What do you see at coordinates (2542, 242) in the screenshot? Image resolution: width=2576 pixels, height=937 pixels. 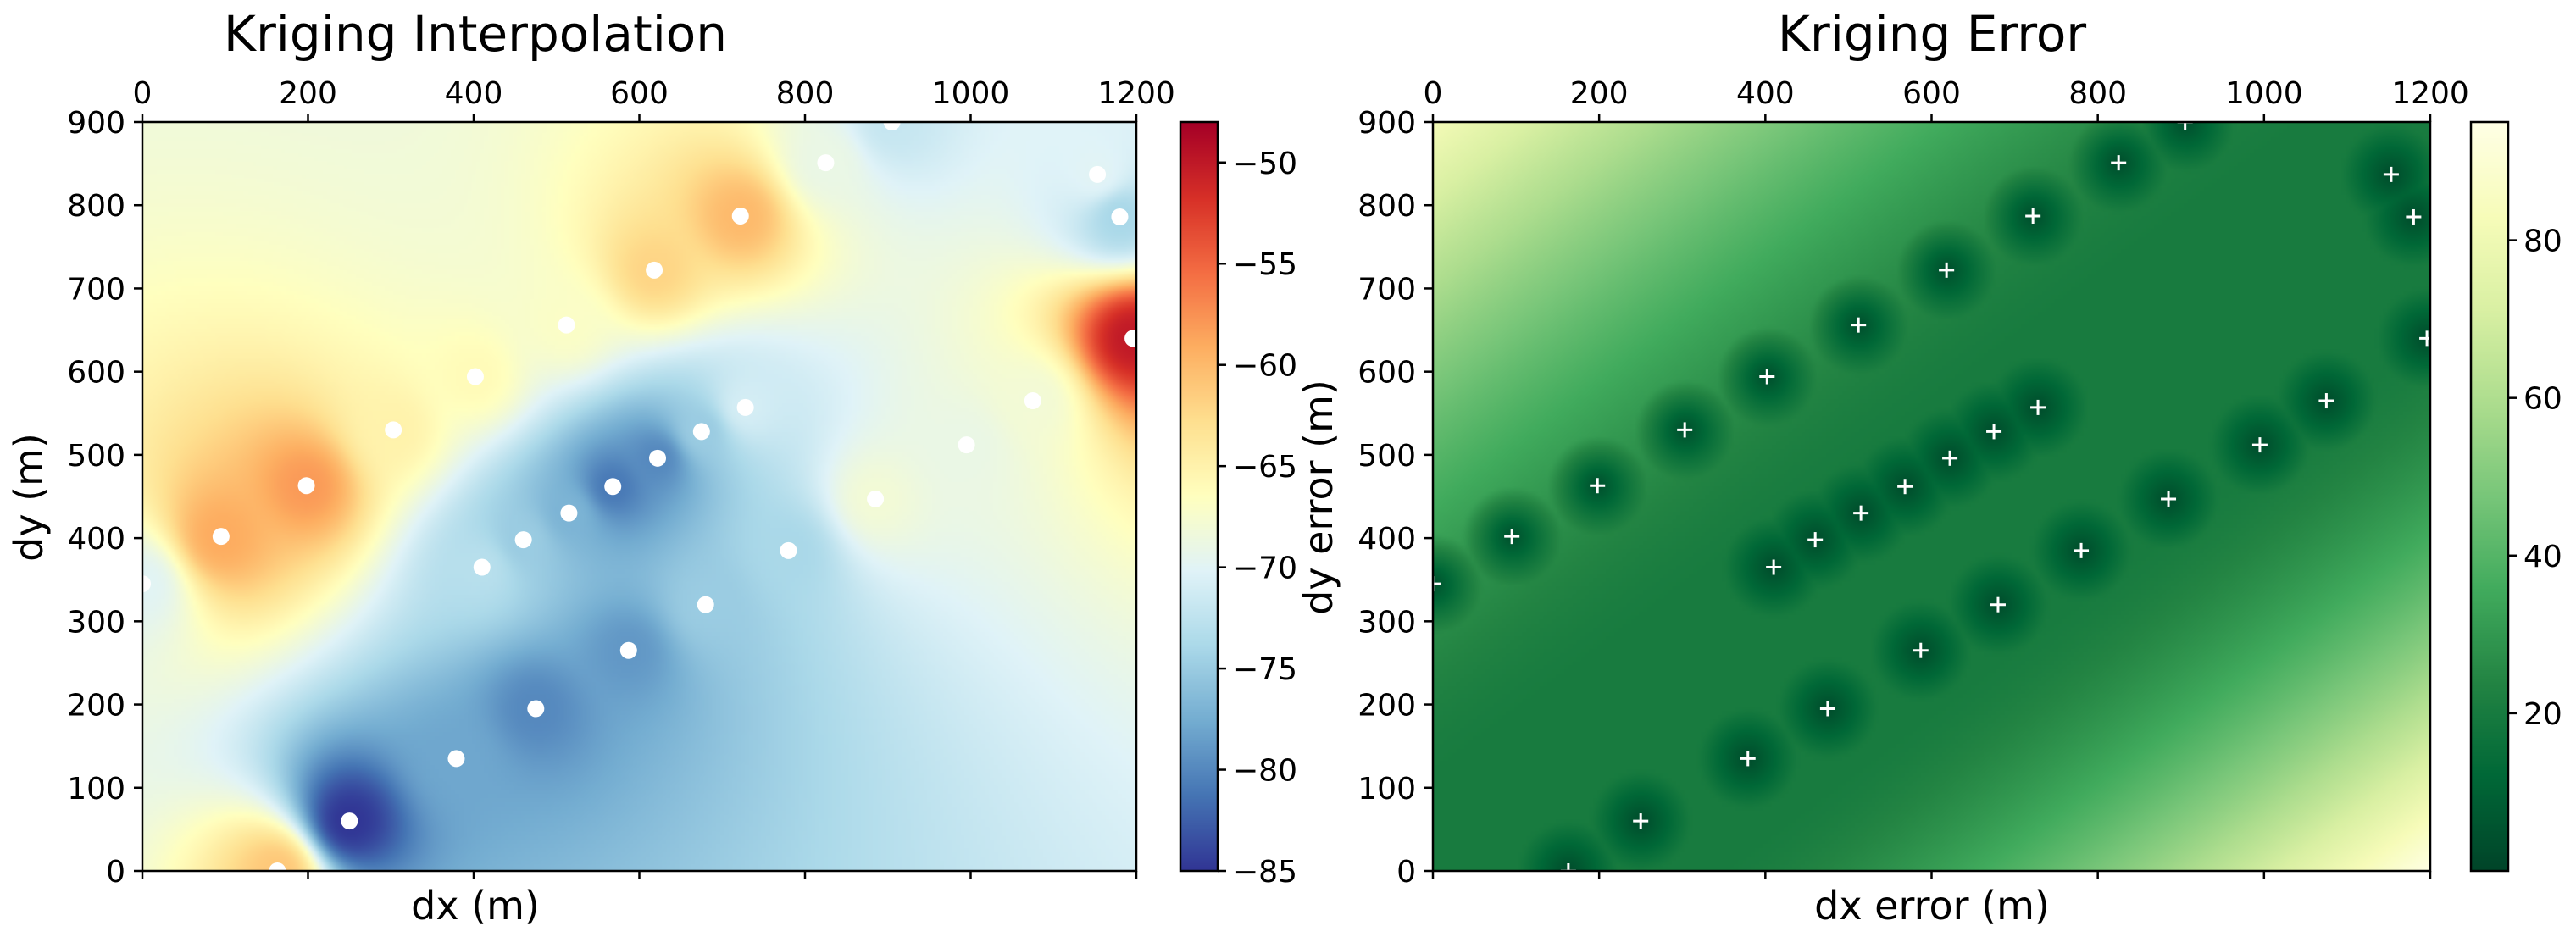 I see `colorbar-tick-label: 80` at bounding box center [2542, 242].